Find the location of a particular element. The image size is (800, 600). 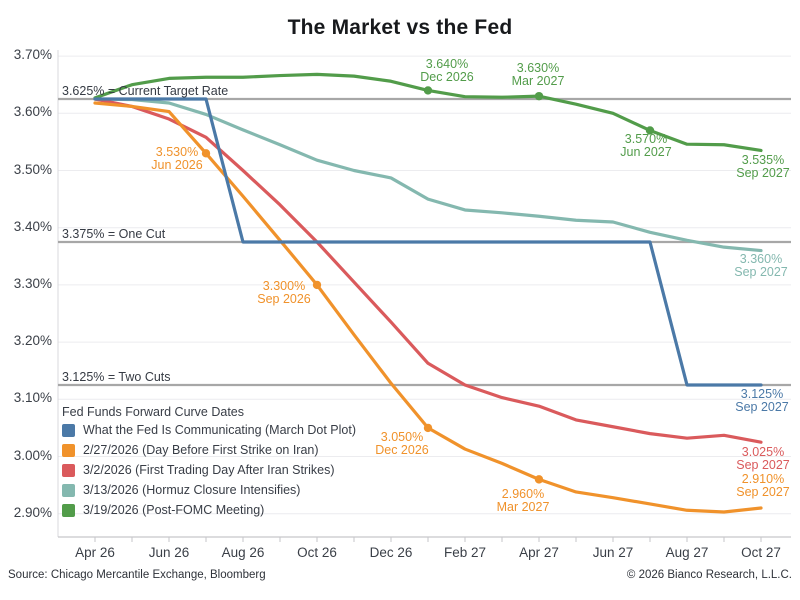

y-tick-label: 3.10% is located at coordinates (32, 398).